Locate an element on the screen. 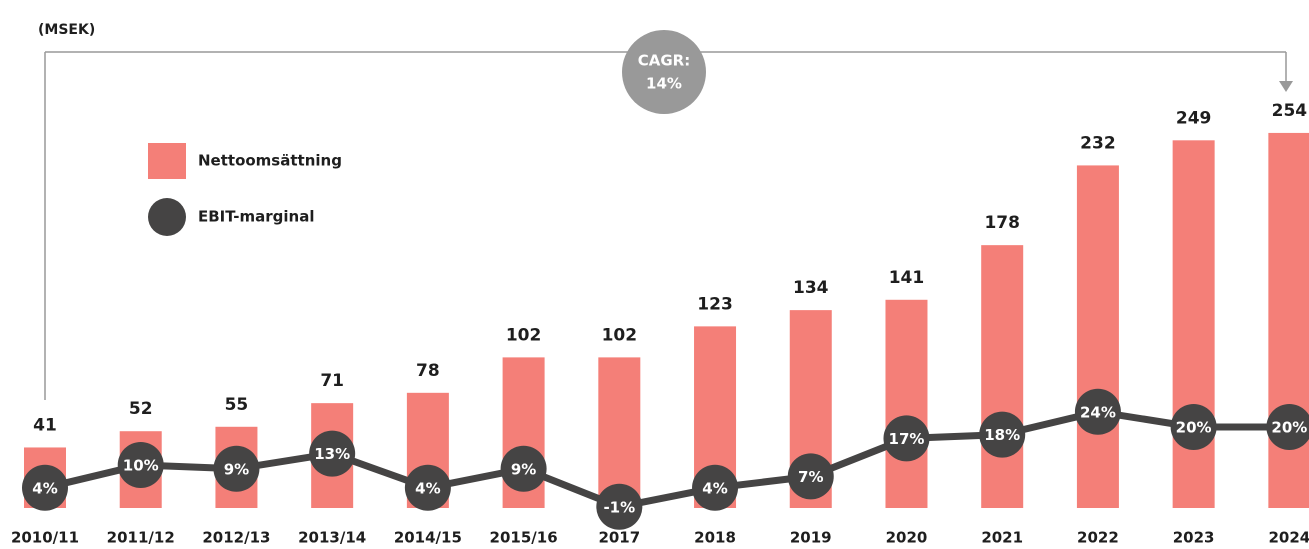  annotation: 14% is located at coordinates (664, 84).